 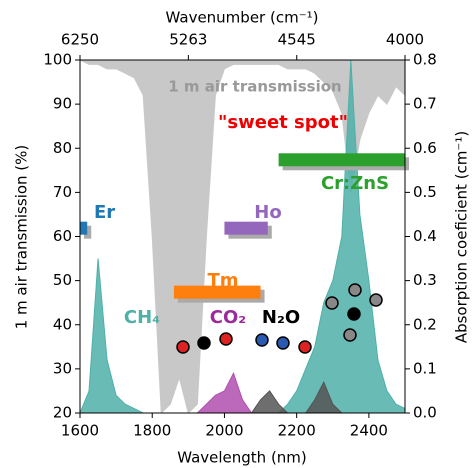 I want to click on x2-tick-label: 4545, so click(x=297, y=40).